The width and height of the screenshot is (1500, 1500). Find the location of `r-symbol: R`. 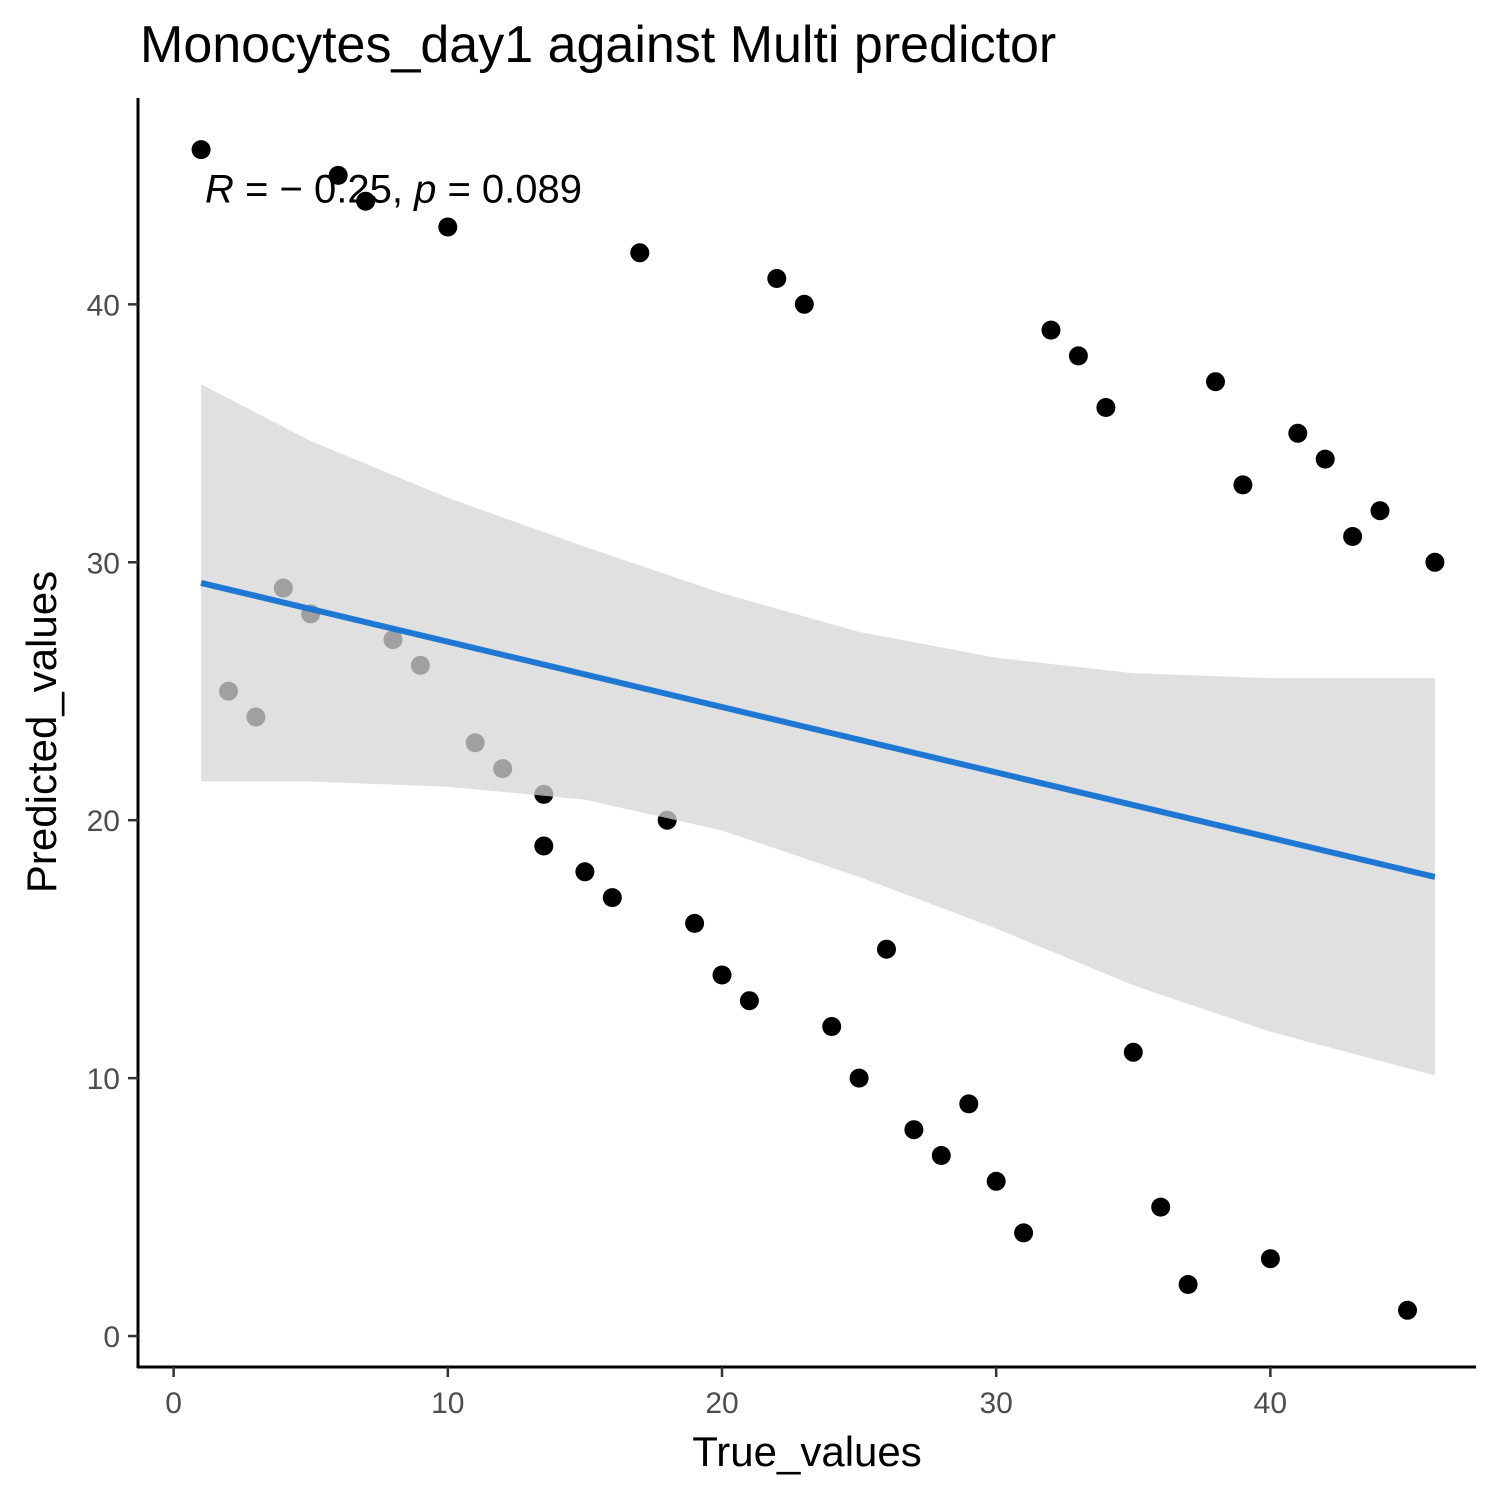

r-symbol: R is located at coordinates (219, 189).